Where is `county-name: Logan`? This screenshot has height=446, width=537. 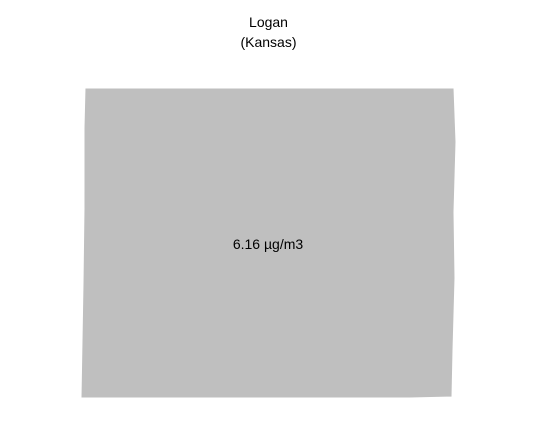
county-name: Logan is located at coordinates (268, 22).